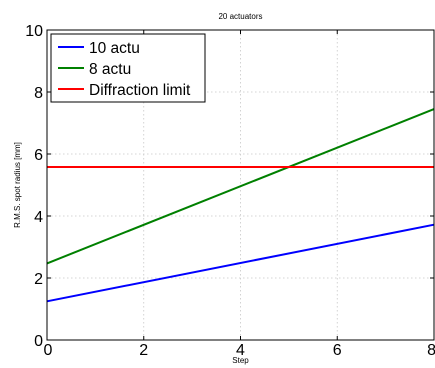 This screenshot has width=435, height=368. What do you see at coordinates (240, 16) in the screenshot?
I see `chart-title: 20 actuators` at bounding box center [240, 16].